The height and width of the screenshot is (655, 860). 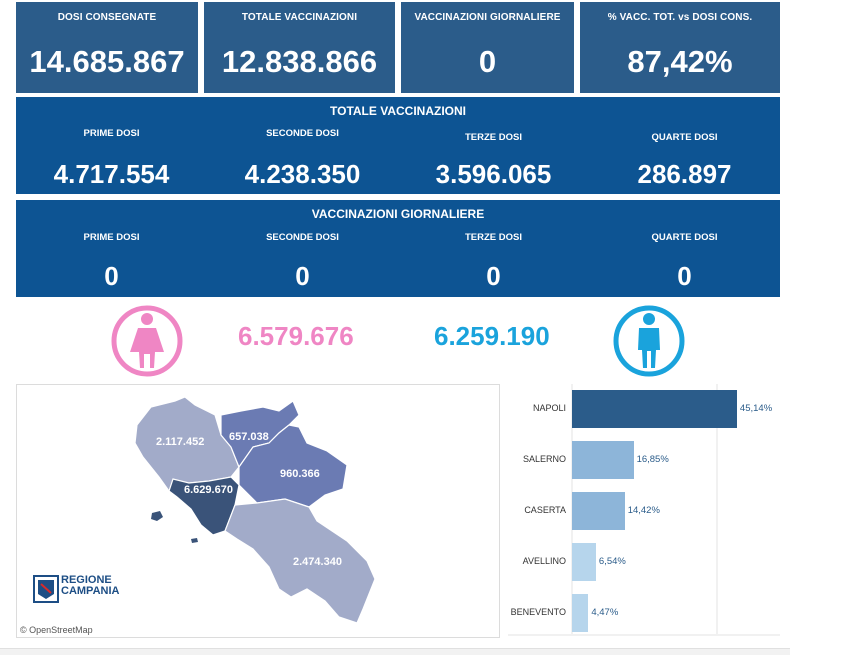 I want to click on kpi-vaccinazioni-giornaliere: VACCINAZIONI GIORNALIERE 0, so click(x=487, y=47).